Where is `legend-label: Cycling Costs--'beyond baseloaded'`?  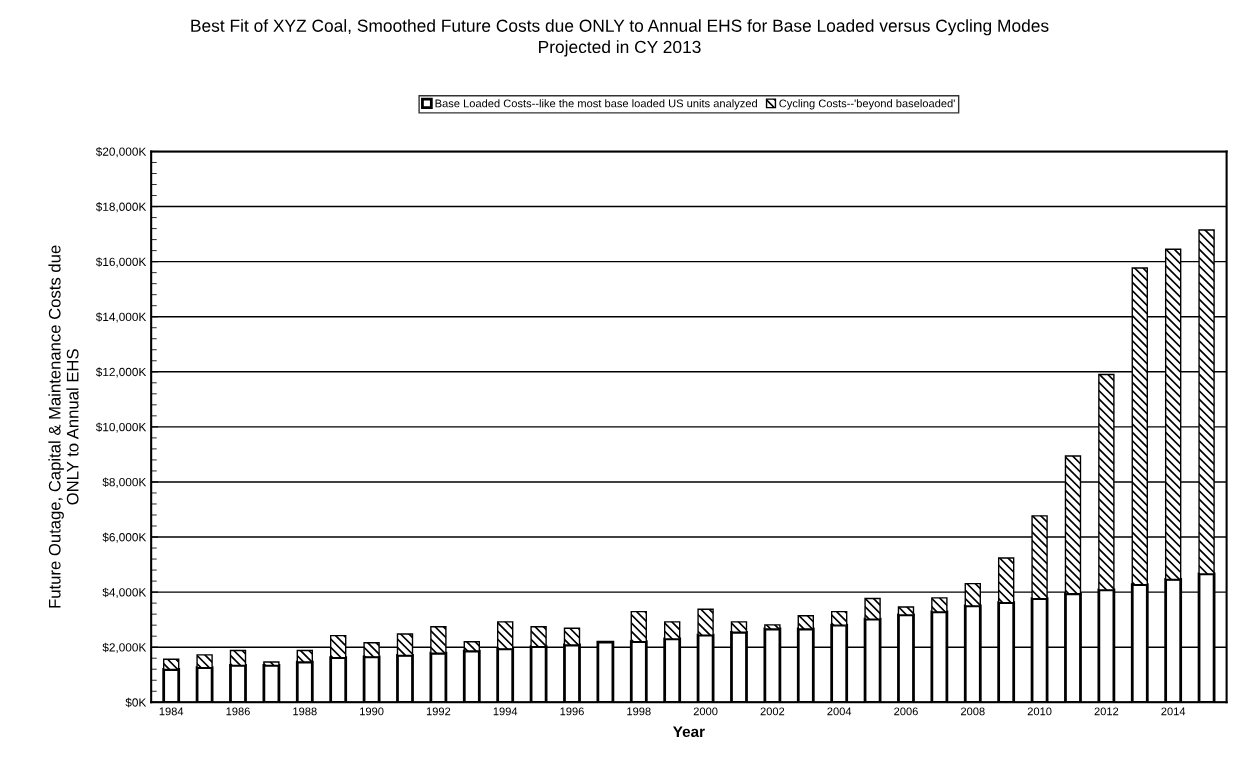 legend-label: Cycling Costs--'beyond baseloaded' is located at coordinates (867, 104).